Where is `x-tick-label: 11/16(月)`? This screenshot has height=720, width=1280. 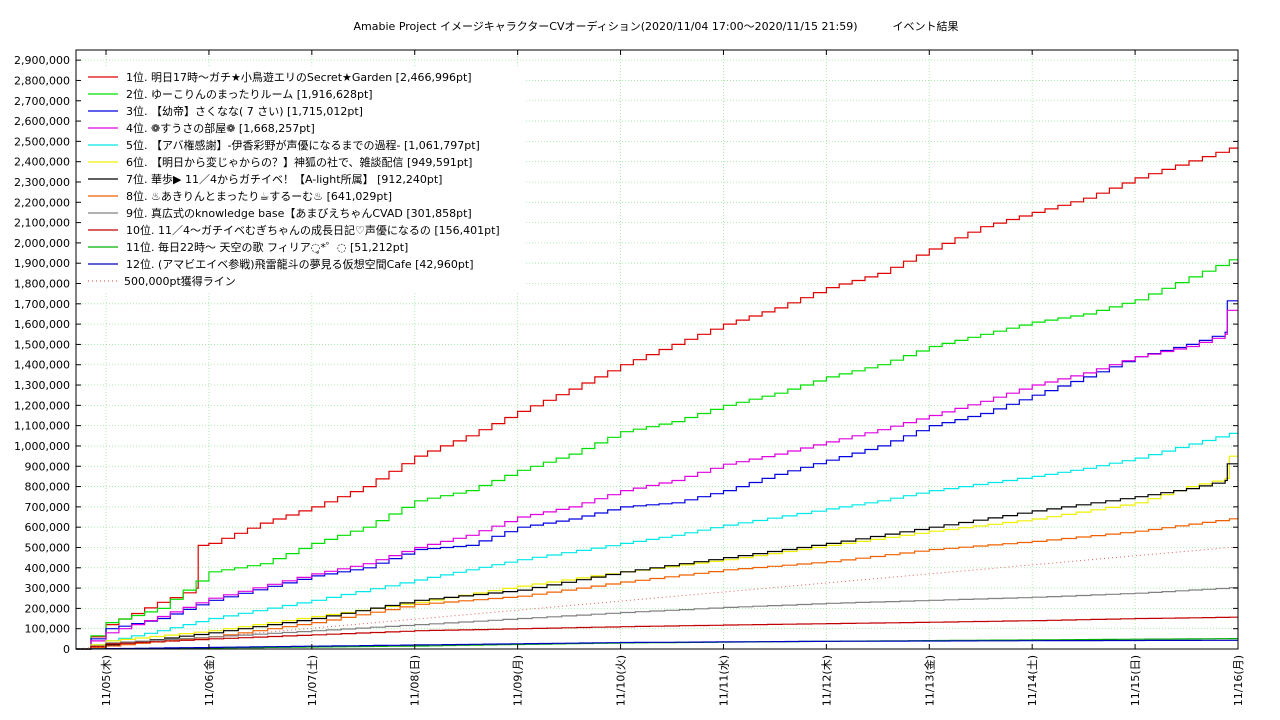 x-tick-label: 11/16(月) is located at coordinates (1238, 680).